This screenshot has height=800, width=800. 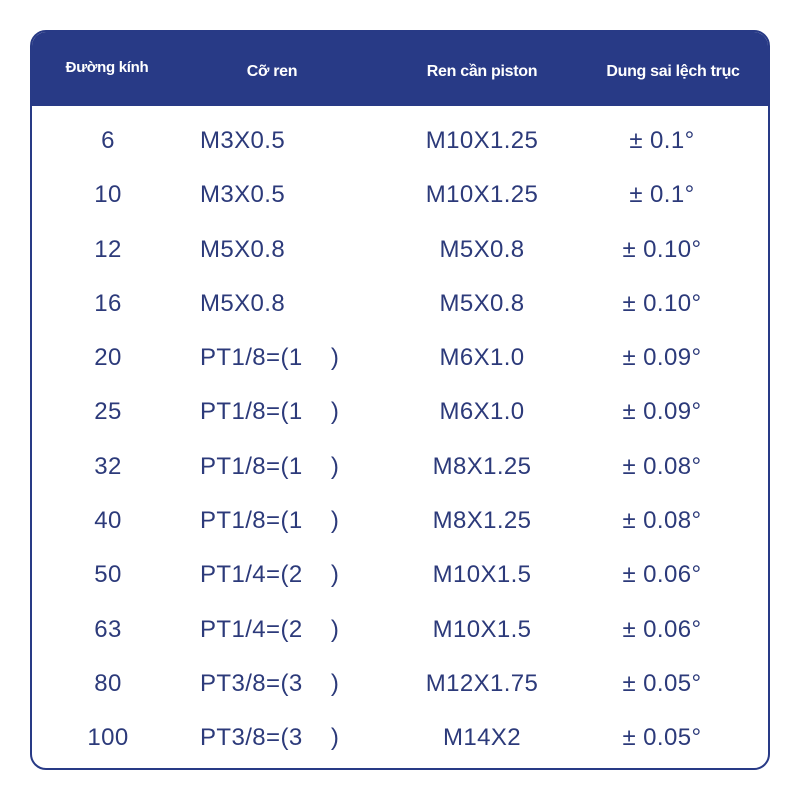 I want to click on cell-diameter: 100, so click(x=108, y=738).